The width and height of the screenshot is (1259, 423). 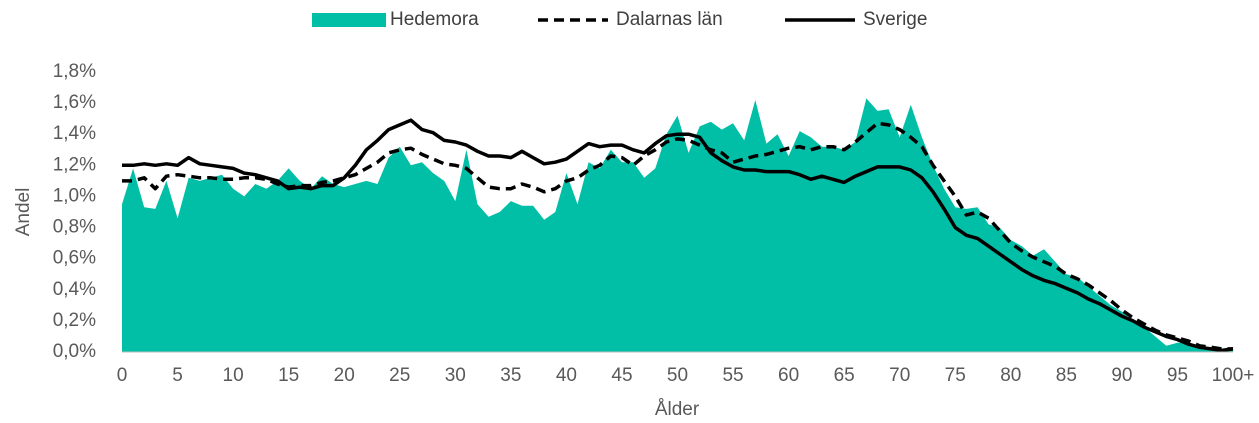 What do you see at coordinates (895, 19) in the screenshot?
I see `legend-label: Sverige` at bounding box center [895, 19].